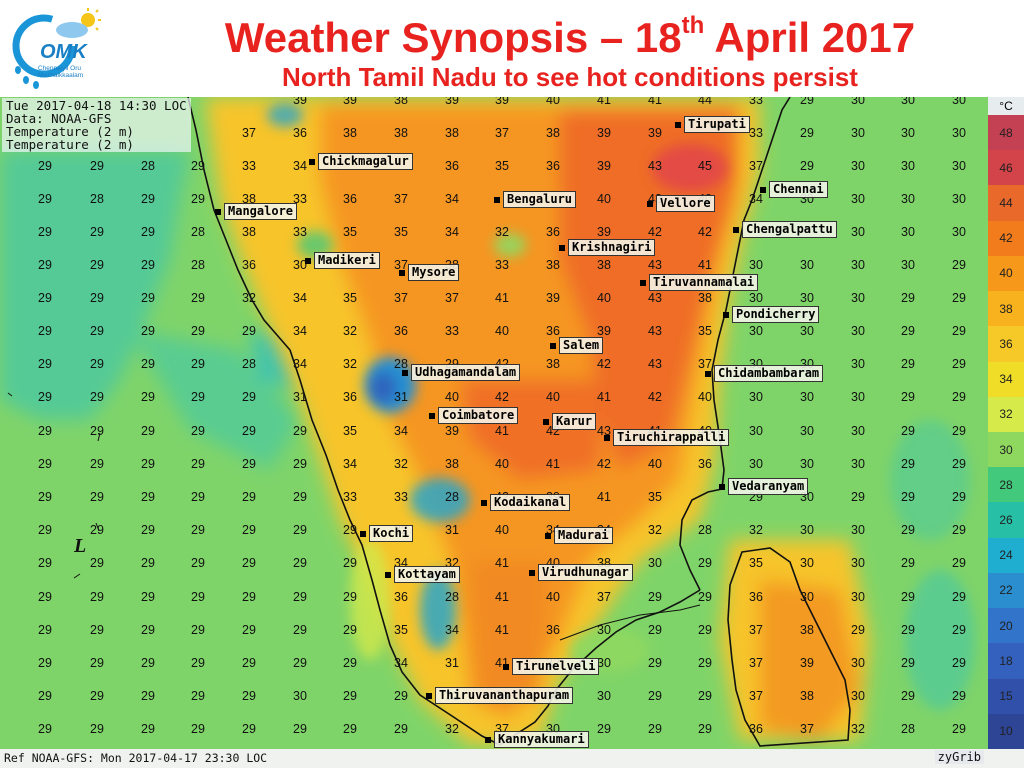  I want to click on legend-band: 44, so click(1006, 203).